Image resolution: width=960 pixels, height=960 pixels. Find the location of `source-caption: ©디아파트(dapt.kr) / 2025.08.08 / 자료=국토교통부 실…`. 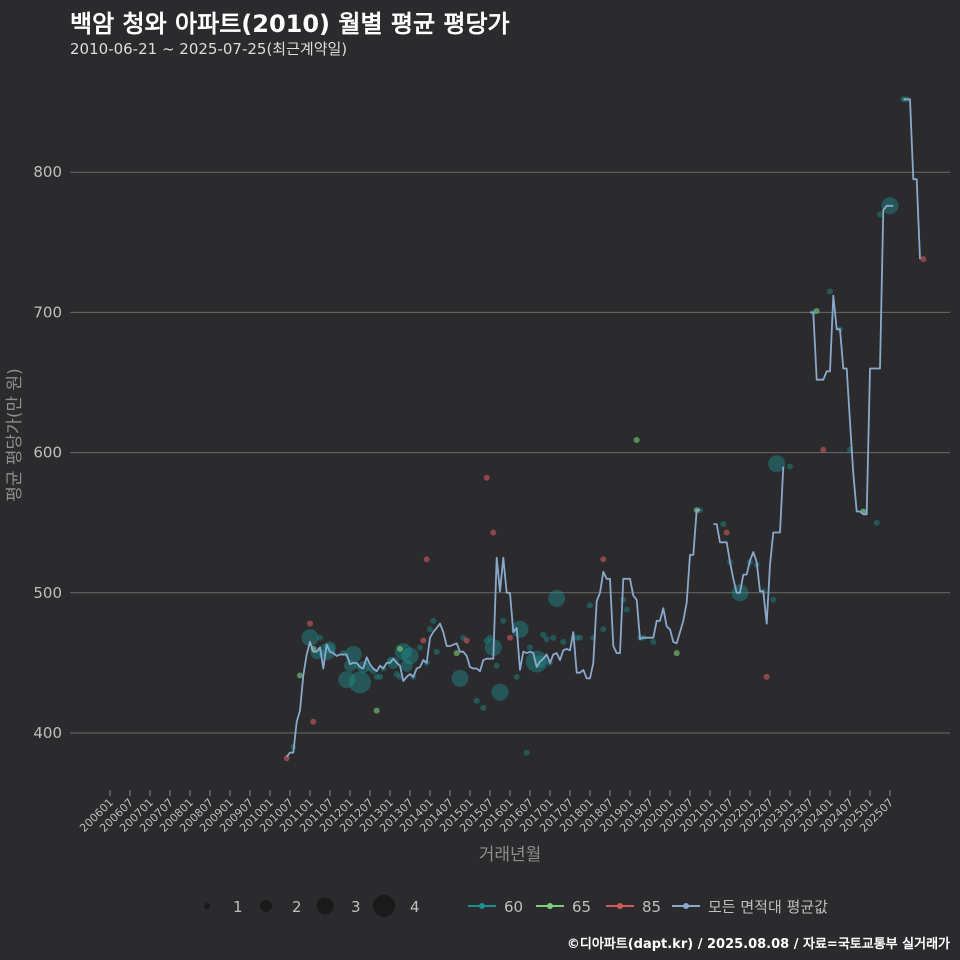

source-caption: ©디아파트(dapt.kr) / 2025.08.08 / 자료=국토교통부 실… is located at coordinates (758, 944).